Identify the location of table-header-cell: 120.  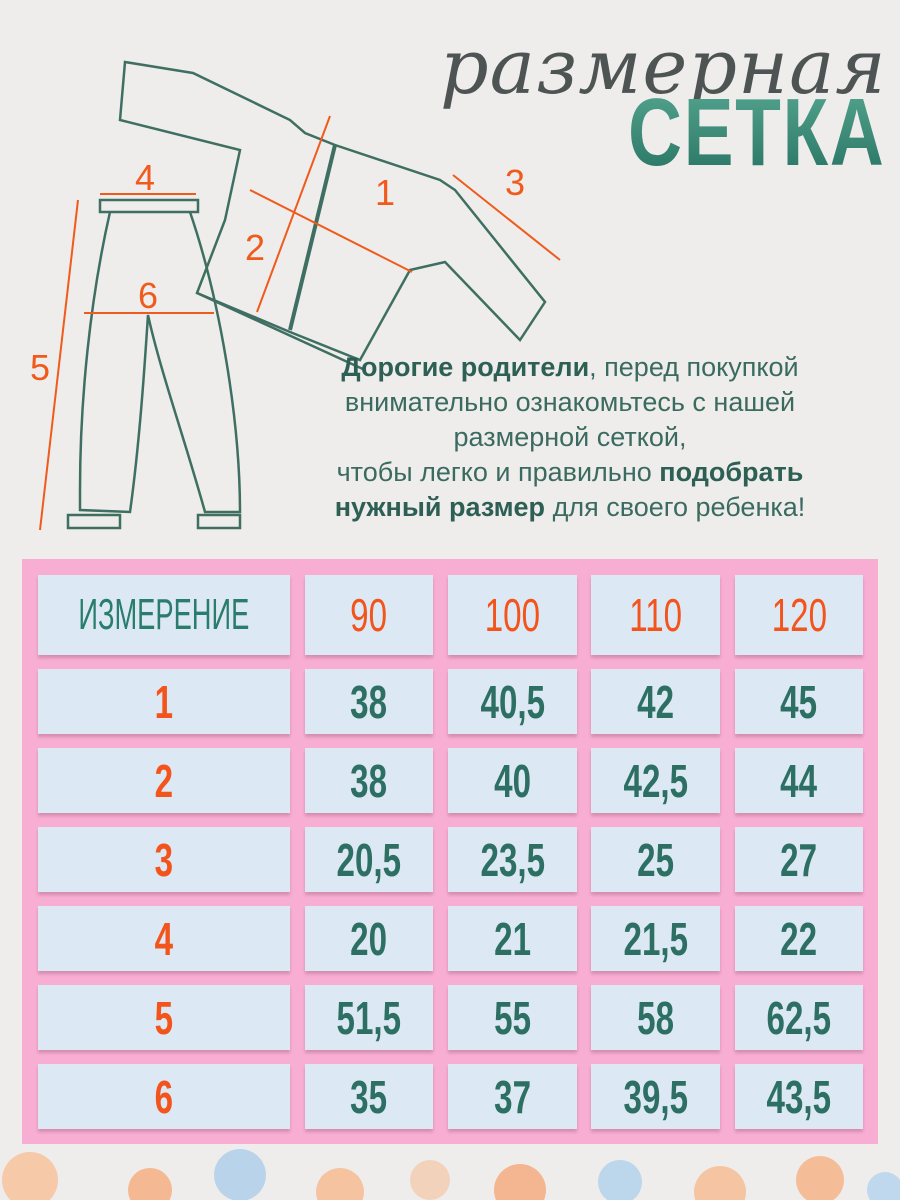
(799, 615).